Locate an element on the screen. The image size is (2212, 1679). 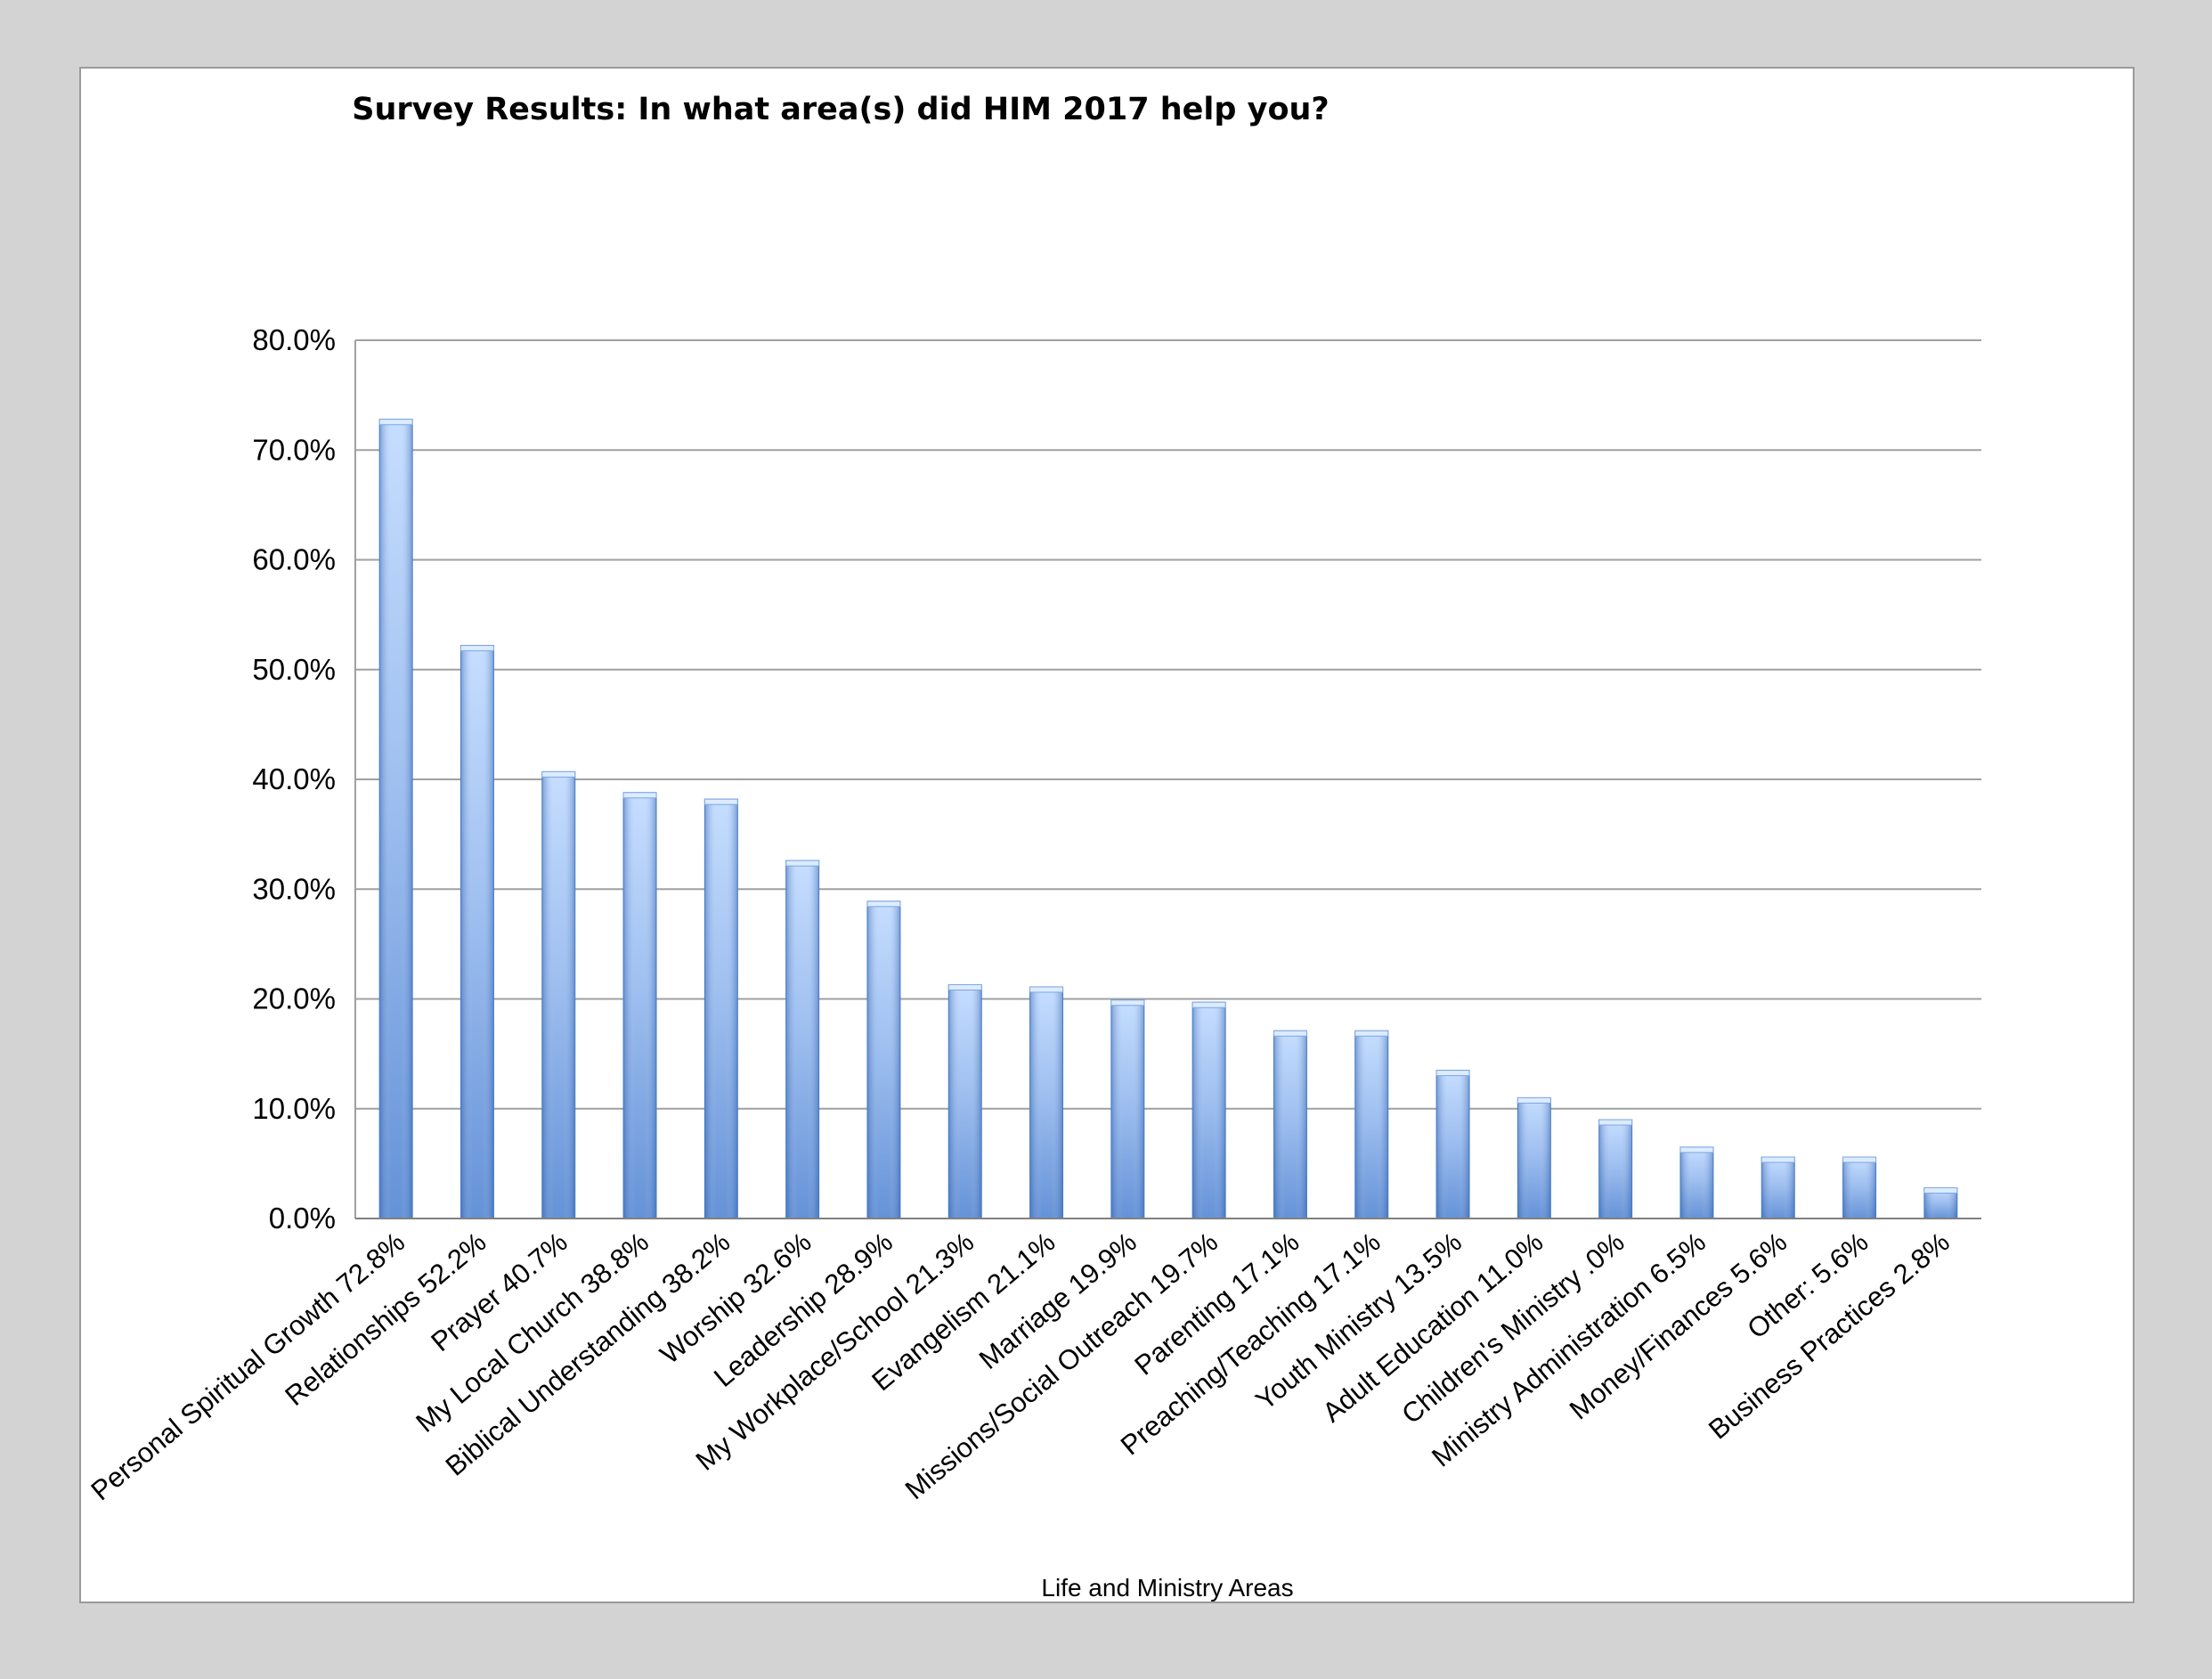
y-tick-label: 40.0% is located at coordinates (294, 778).